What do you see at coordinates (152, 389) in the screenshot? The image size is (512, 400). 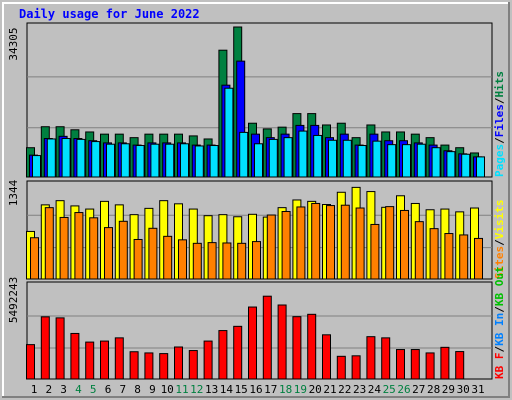 I see `day-label-9: 9` at bounding box center [152, 389].